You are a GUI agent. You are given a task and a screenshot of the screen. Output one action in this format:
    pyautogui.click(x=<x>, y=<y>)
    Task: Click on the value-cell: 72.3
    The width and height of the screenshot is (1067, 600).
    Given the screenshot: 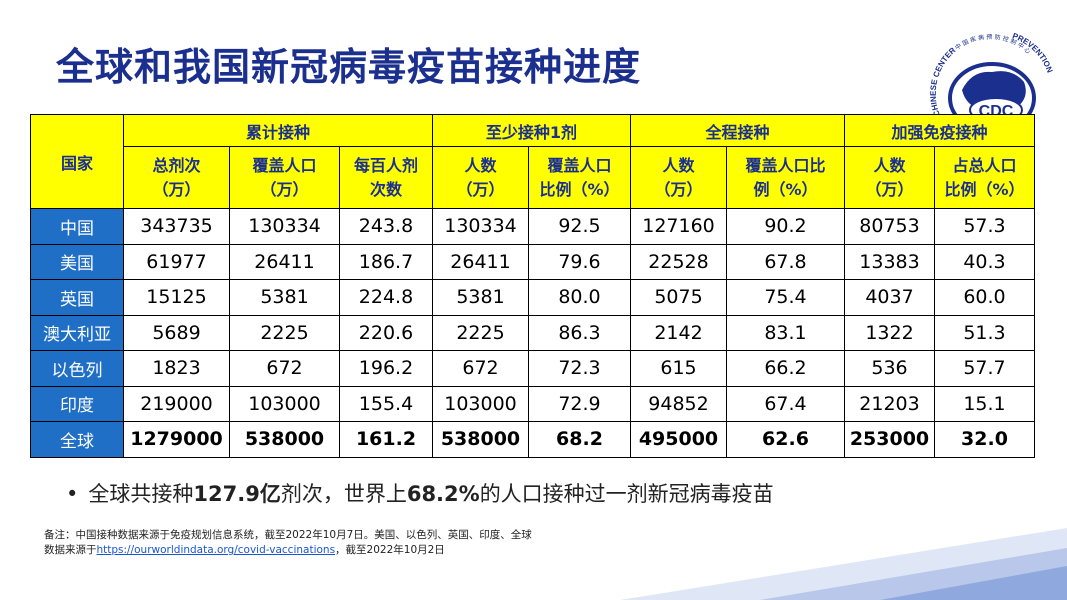 What is the action you would take?
    pyautogui.click(x=579, y=368)
    